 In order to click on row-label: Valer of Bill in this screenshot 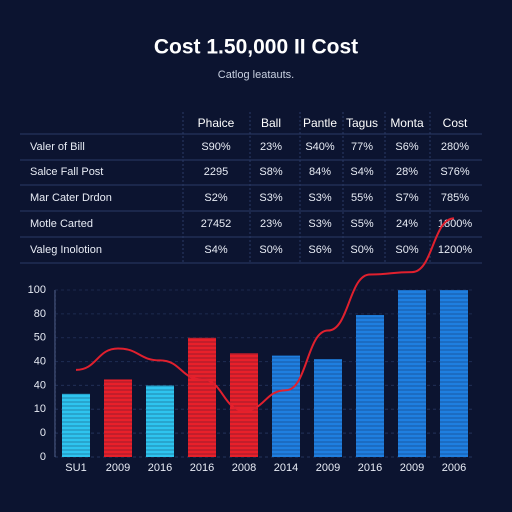, I will do `click(57, 147)`.